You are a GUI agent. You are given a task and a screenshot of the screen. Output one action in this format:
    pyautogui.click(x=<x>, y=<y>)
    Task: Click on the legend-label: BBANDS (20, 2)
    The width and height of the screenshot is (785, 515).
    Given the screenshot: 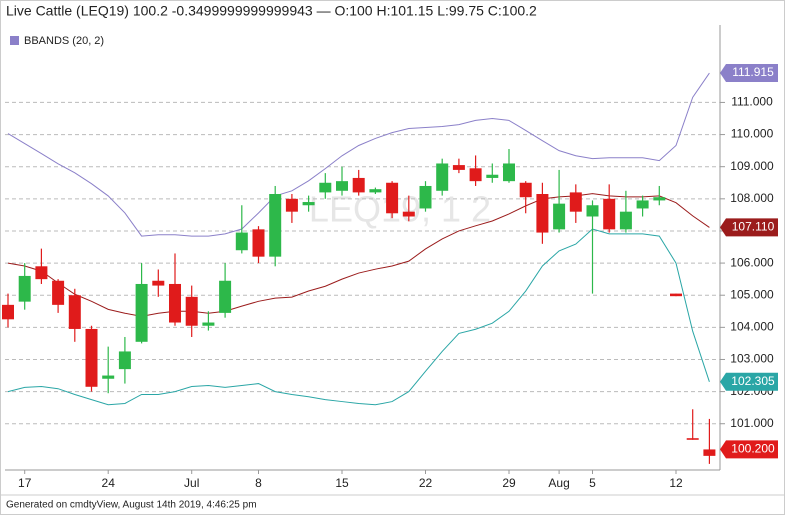 What is the action you would take?
    pyautogui.click(x=64, y=41)
    